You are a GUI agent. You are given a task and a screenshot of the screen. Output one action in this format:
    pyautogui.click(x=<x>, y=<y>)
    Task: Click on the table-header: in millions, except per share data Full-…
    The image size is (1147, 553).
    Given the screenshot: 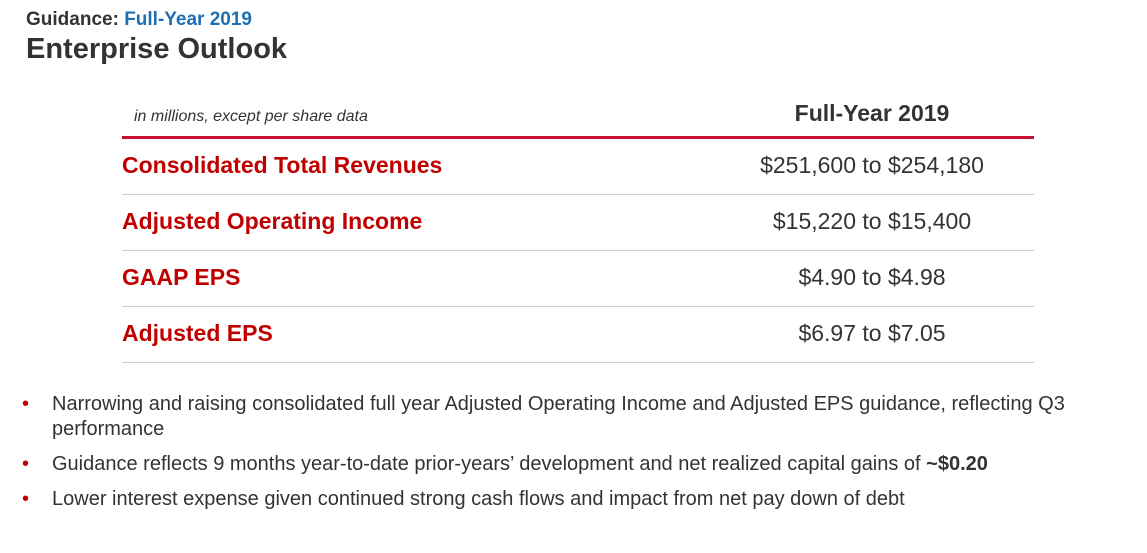 What is the action you would take?
    pyautogui.click(x=578, y=117)
    